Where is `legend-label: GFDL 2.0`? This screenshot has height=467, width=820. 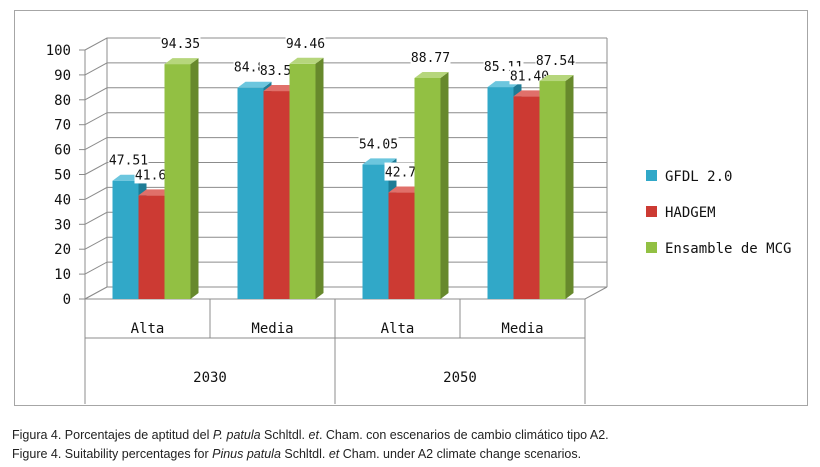
legend-label: GFDL 2.0 is located at coordinates (698, 177).